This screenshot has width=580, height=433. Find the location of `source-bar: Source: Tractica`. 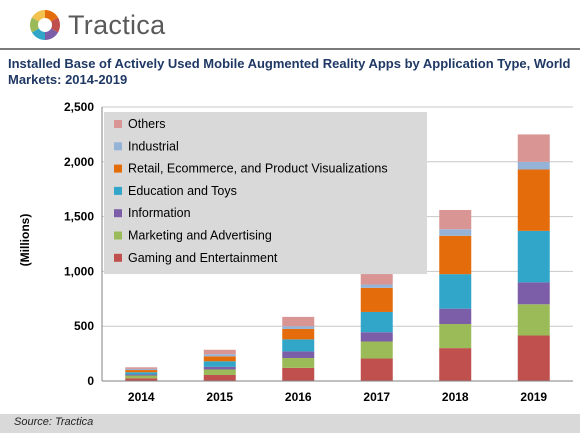

source-bar: Source: Tractica is located at coordinates (290, 423).